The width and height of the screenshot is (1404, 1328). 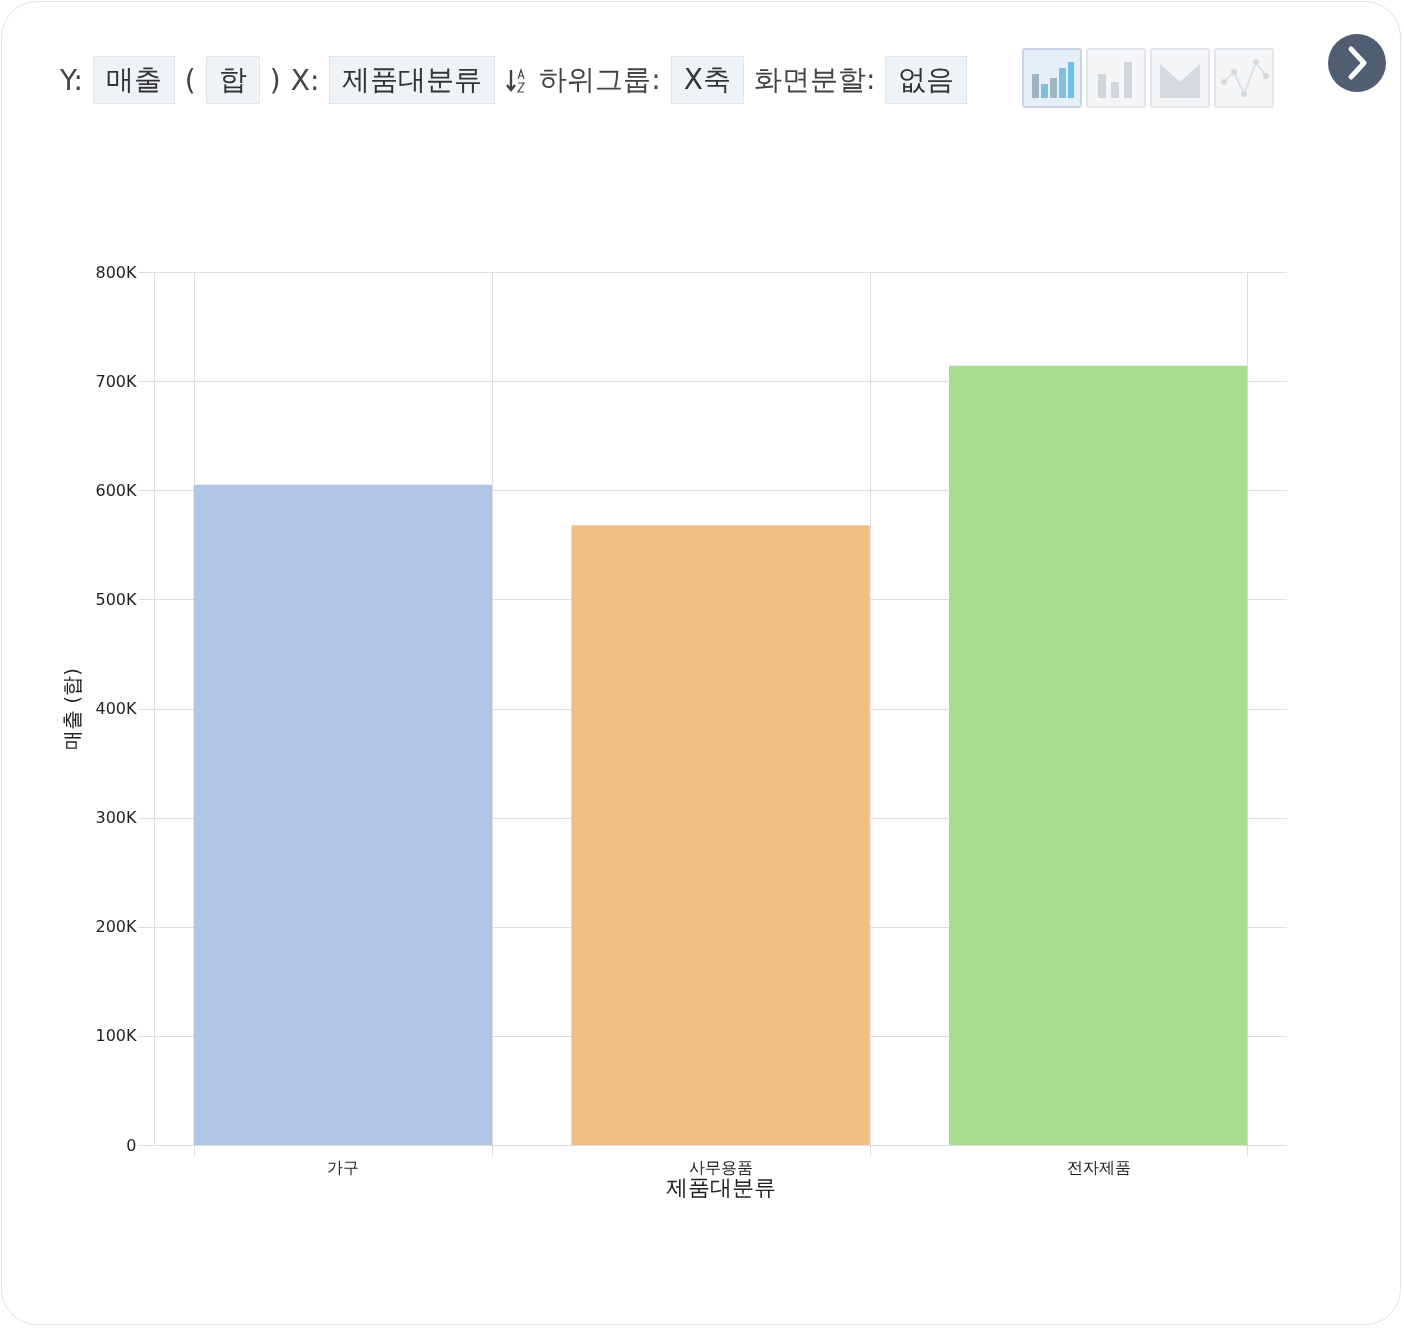 What do you see at coordinates (72, 709) in the screenshot?
I see `y-axis-title: 매출 (합)` at bounding box center [72, 709].